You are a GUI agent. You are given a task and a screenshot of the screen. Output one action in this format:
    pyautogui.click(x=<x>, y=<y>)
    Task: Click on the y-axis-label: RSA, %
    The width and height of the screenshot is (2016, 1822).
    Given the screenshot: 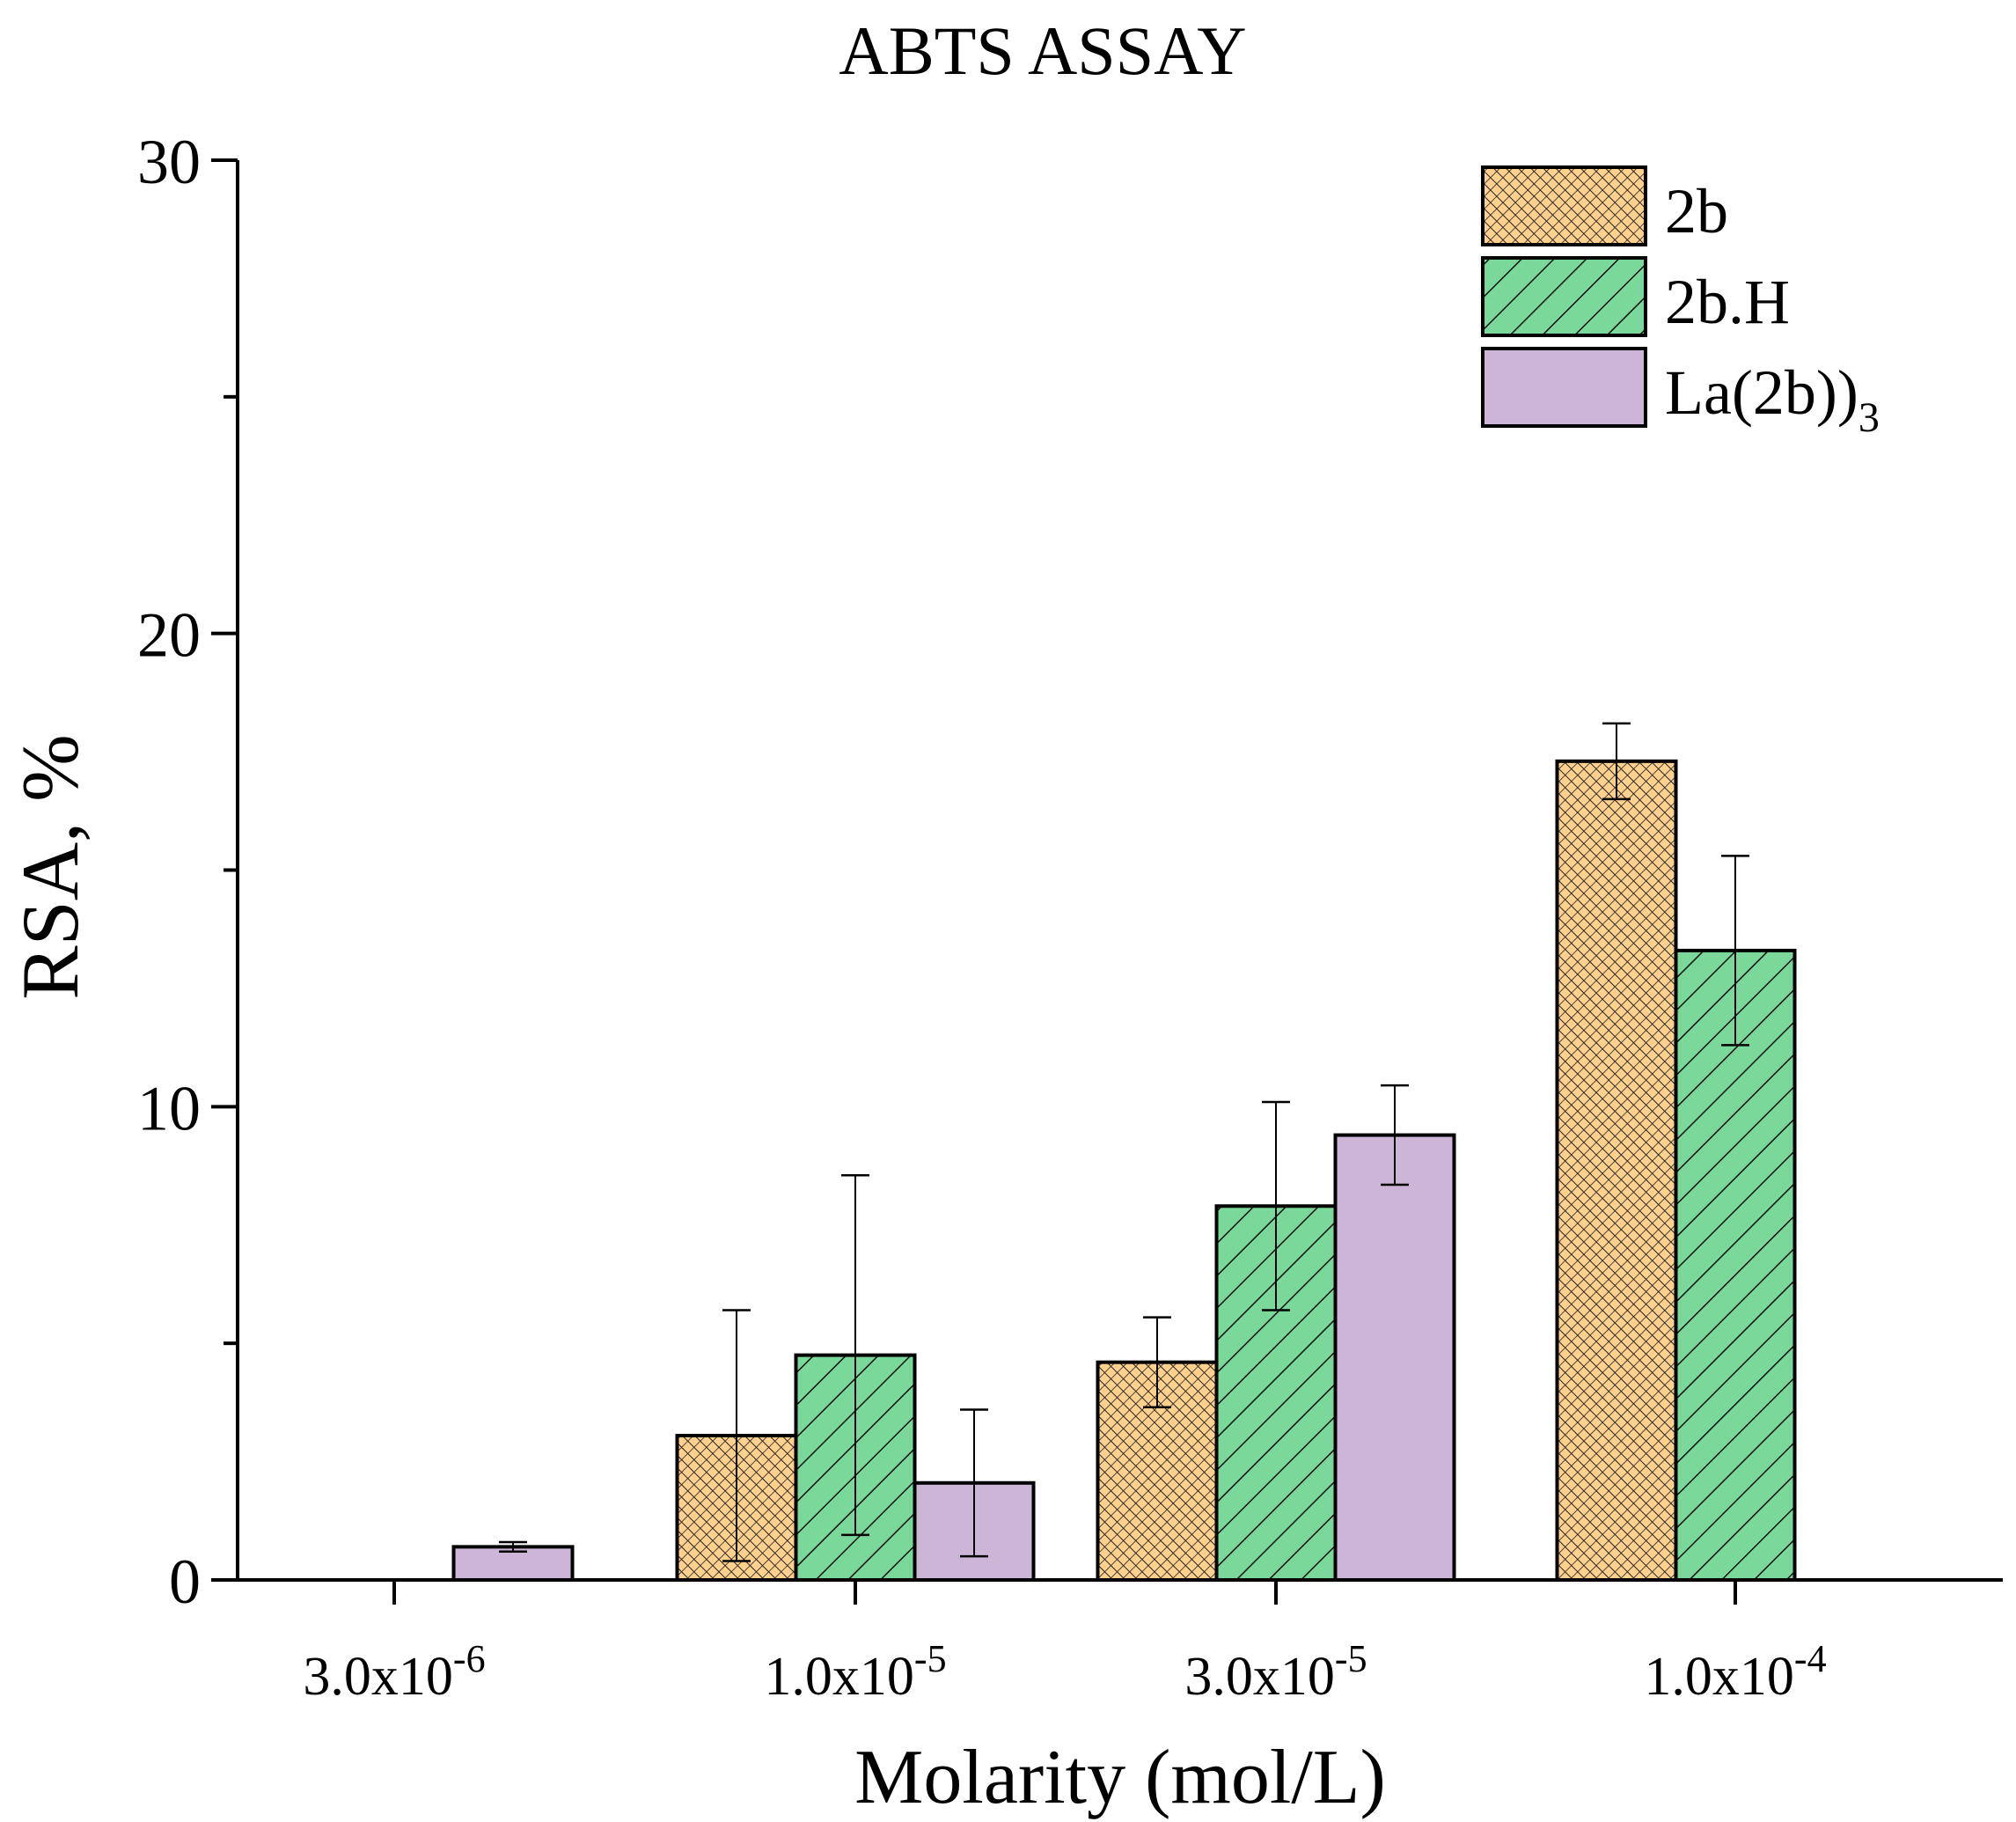 What is the action you would take?
    pyautogui.click(x=50, y=867)
    